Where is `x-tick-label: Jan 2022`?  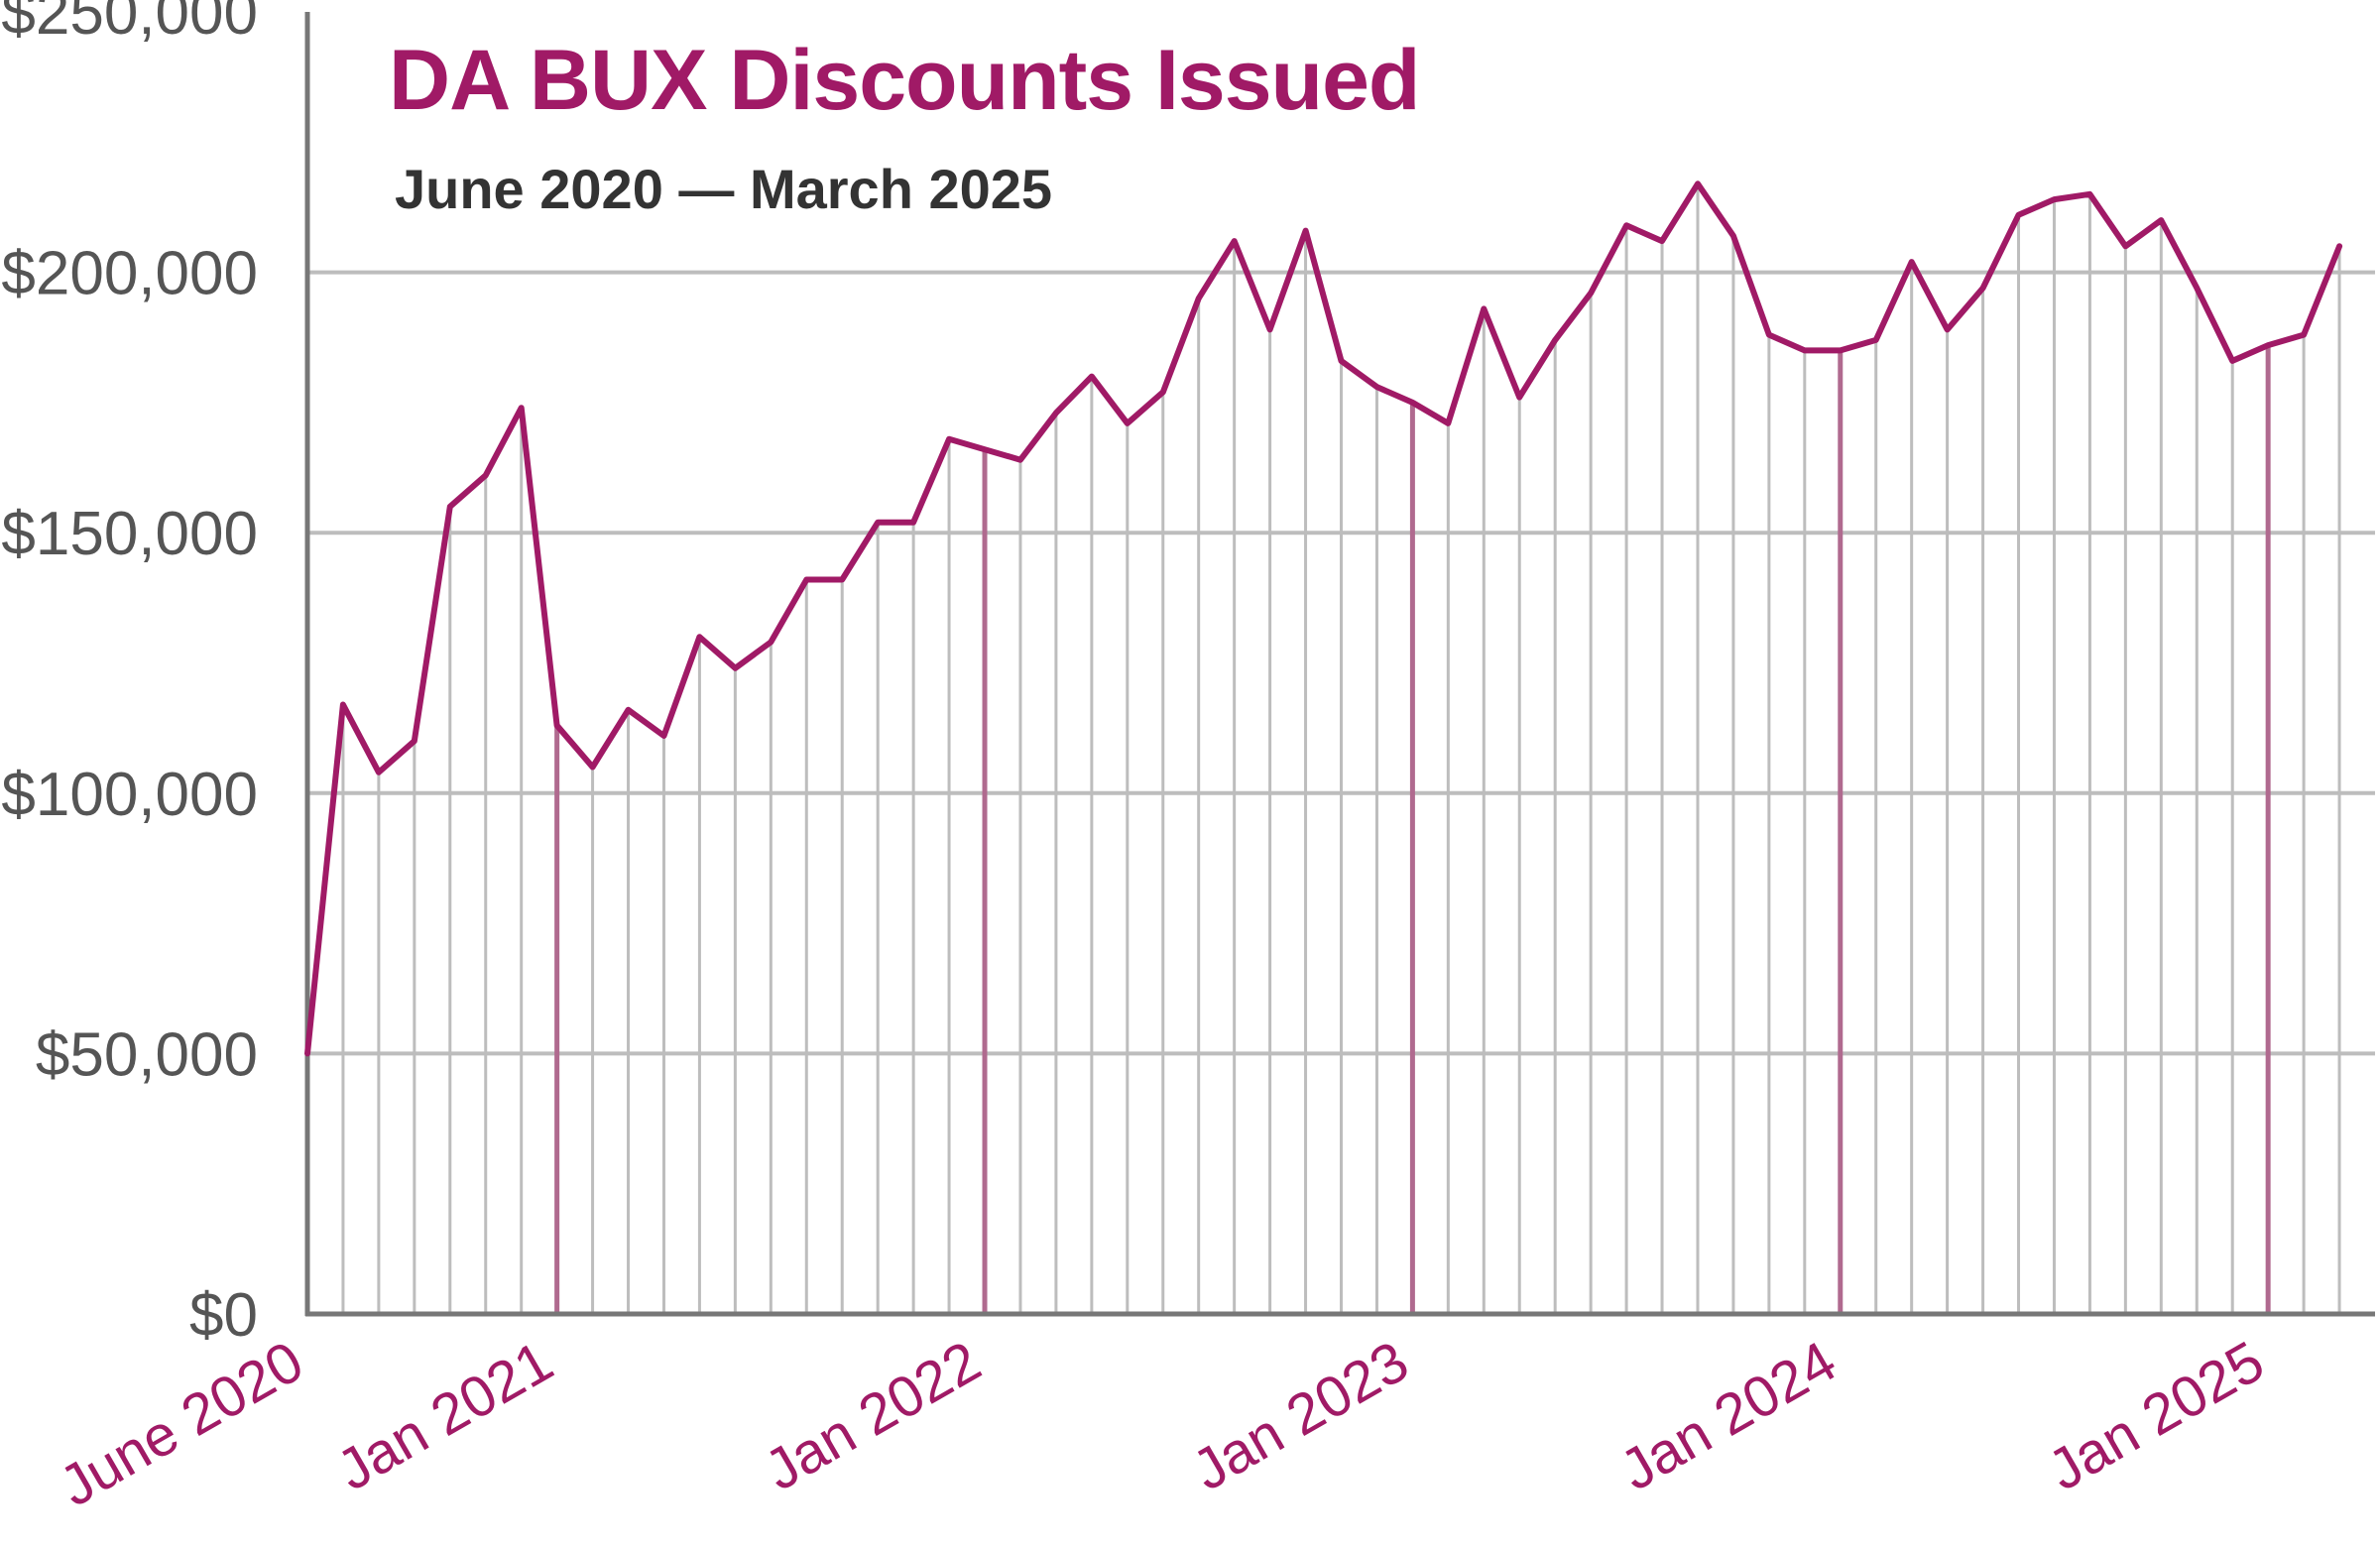
x-tick-label: Jan 2022 is located at coordinates (872, 1416).